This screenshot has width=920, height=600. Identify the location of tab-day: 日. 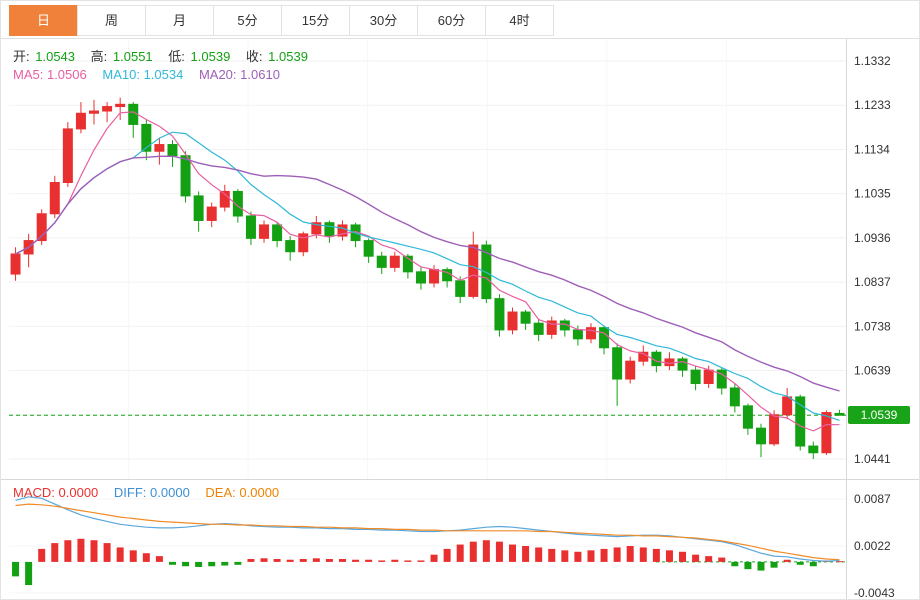
(43, 20).